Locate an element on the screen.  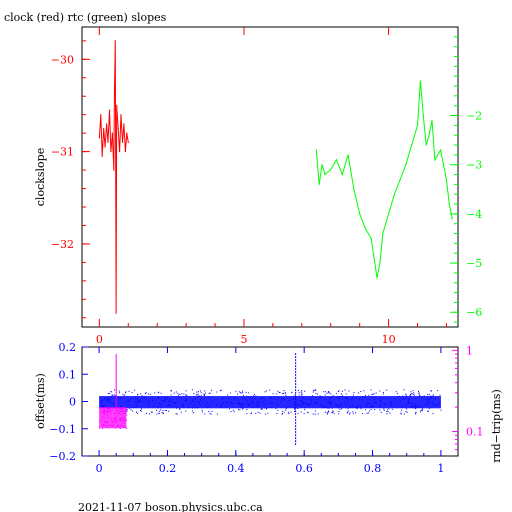
series-point-clock is located at coordinates (117, 105).